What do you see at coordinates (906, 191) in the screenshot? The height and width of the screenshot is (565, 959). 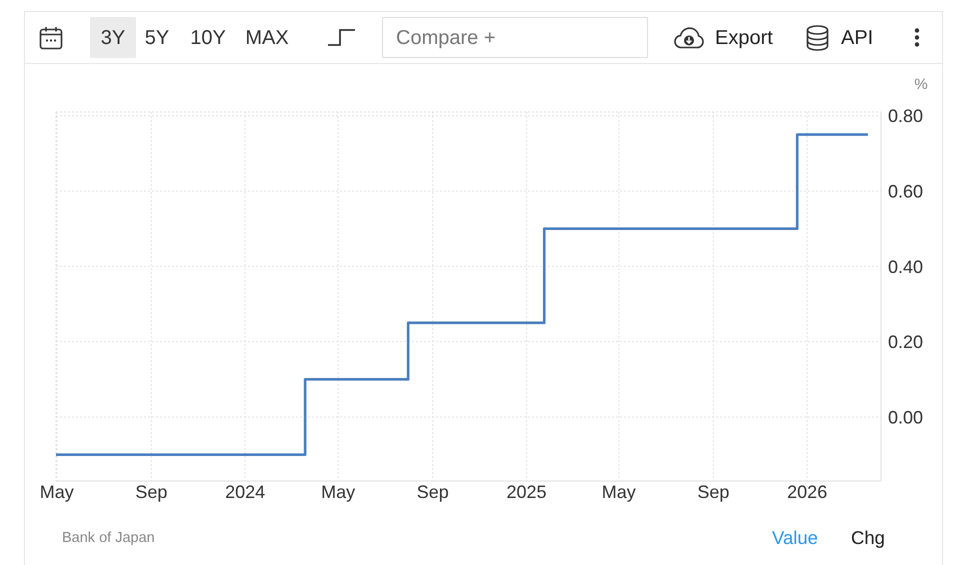 I see `y-tick-label: 0.60` at bounding box center [906, 191].